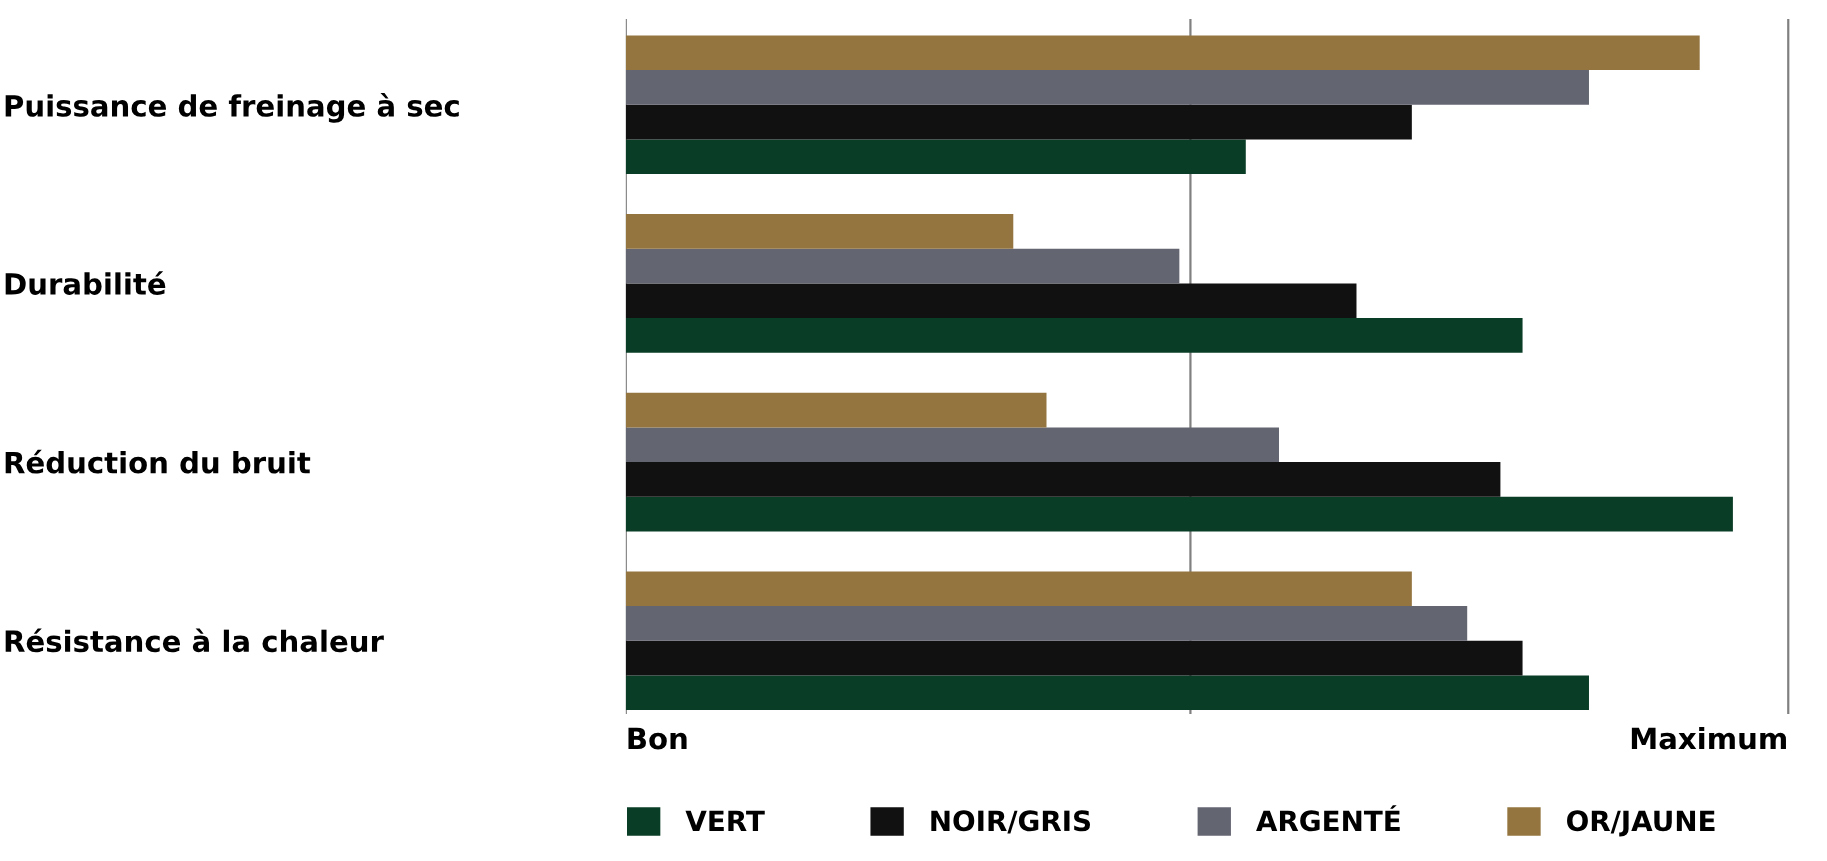 The width and height of the screenshot is (1827, 861). I want to click on y-tick-label: Puissance de freinage à sec, so click(232, 108).